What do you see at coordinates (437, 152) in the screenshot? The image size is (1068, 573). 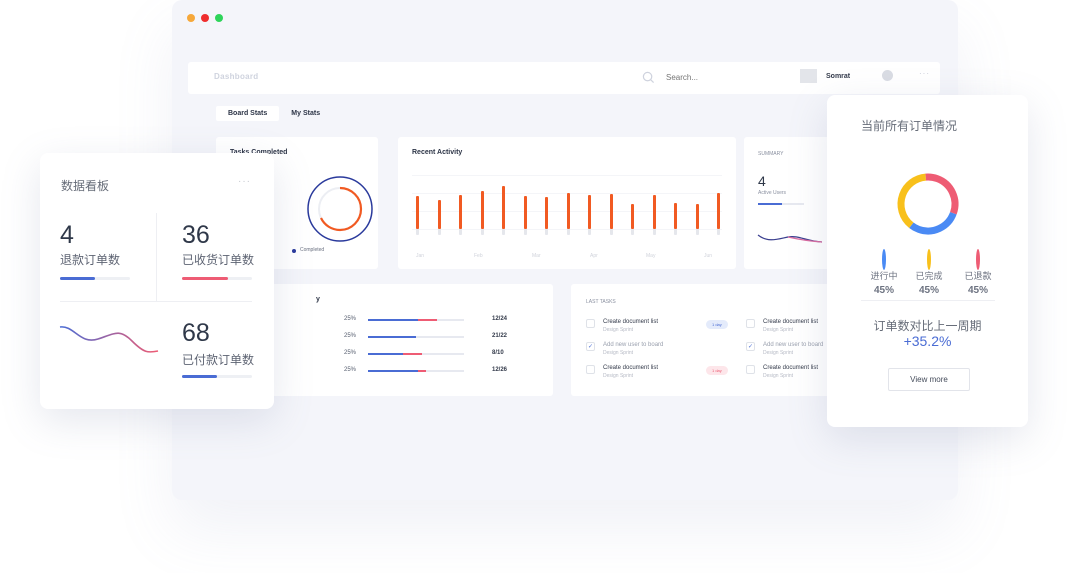 I see `card-title: Recent Activity` at bounding box center [437, 152].